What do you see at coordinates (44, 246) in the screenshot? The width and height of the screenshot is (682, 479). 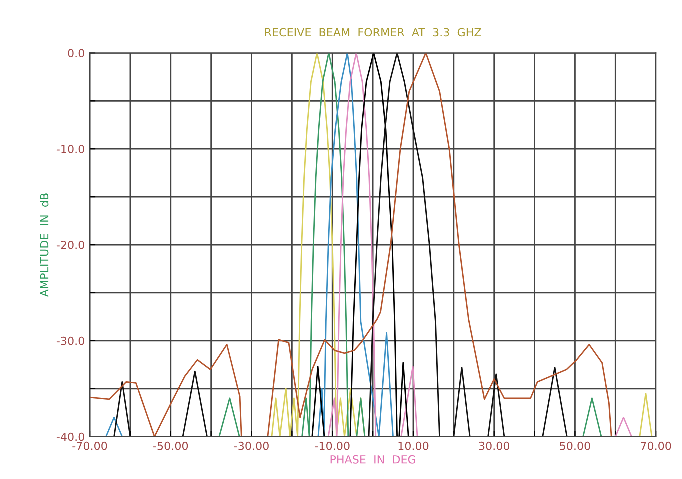 I see `y-axis-title: AMPLITUDE IN dB` at bounding box center [44, 246].